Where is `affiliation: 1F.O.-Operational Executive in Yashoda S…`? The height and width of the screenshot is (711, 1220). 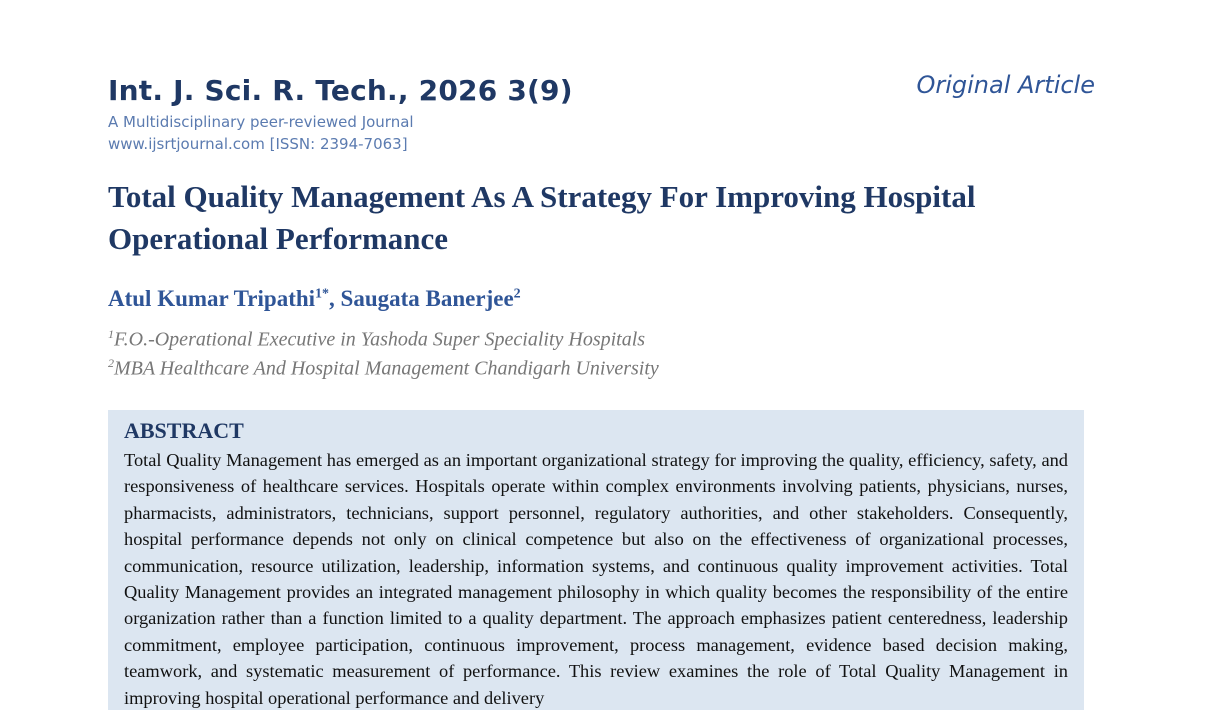
affiliation: 1F.O.-Operational Executive in Yashoda S… is located at coordinates (376, 339).